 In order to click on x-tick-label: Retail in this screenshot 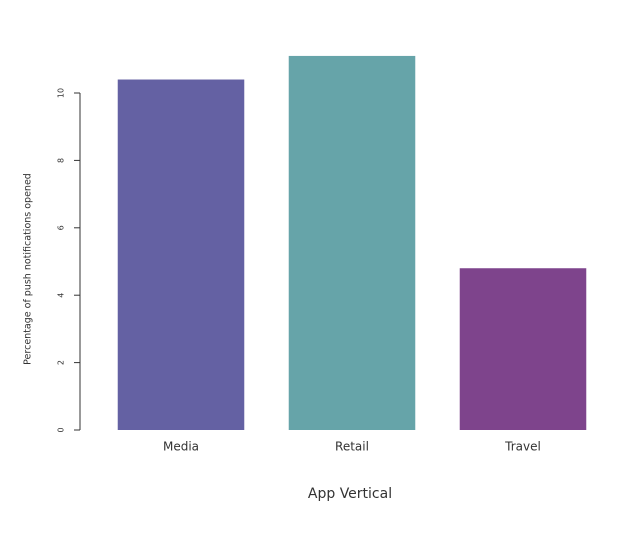, I will do `click(352, 447)`.